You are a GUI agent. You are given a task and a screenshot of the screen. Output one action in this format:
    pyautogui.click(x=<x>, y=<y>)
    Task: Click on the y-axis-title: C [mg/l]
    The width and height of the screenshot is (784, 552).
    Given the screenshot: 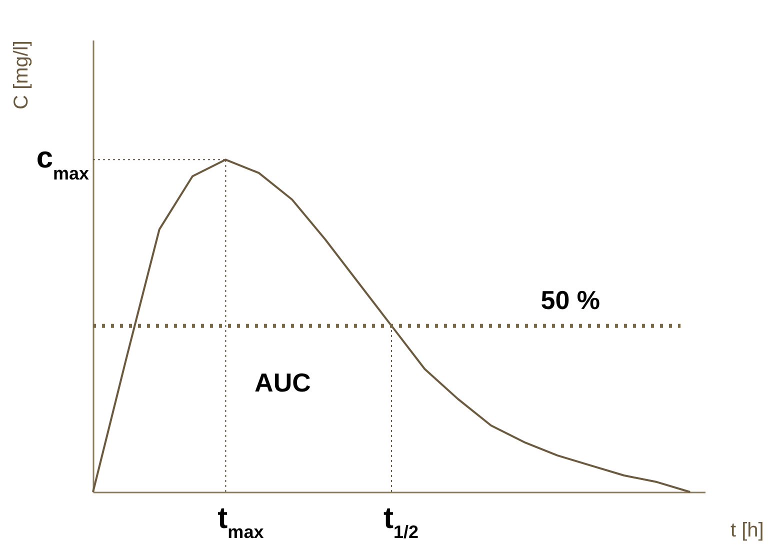 What is the action you would take?
    pyautogui.click(x=21, y=75)
    